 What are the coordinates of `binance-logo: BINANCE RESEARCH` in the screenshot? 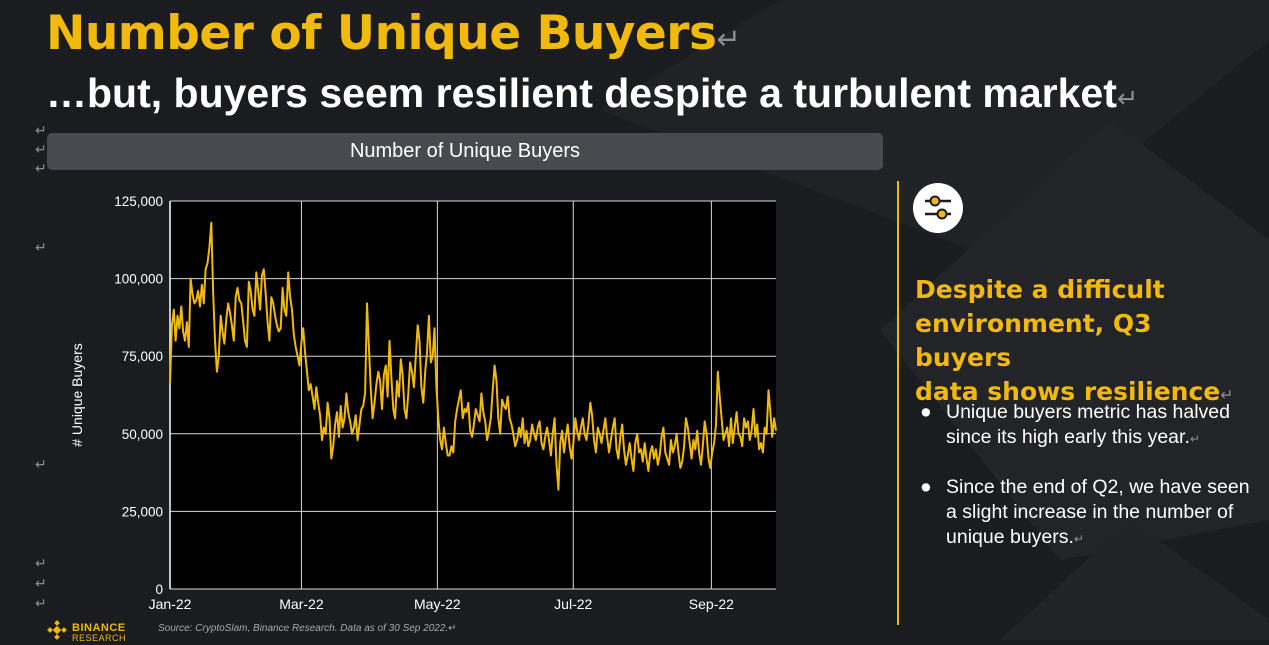 It's located at (92, 631).